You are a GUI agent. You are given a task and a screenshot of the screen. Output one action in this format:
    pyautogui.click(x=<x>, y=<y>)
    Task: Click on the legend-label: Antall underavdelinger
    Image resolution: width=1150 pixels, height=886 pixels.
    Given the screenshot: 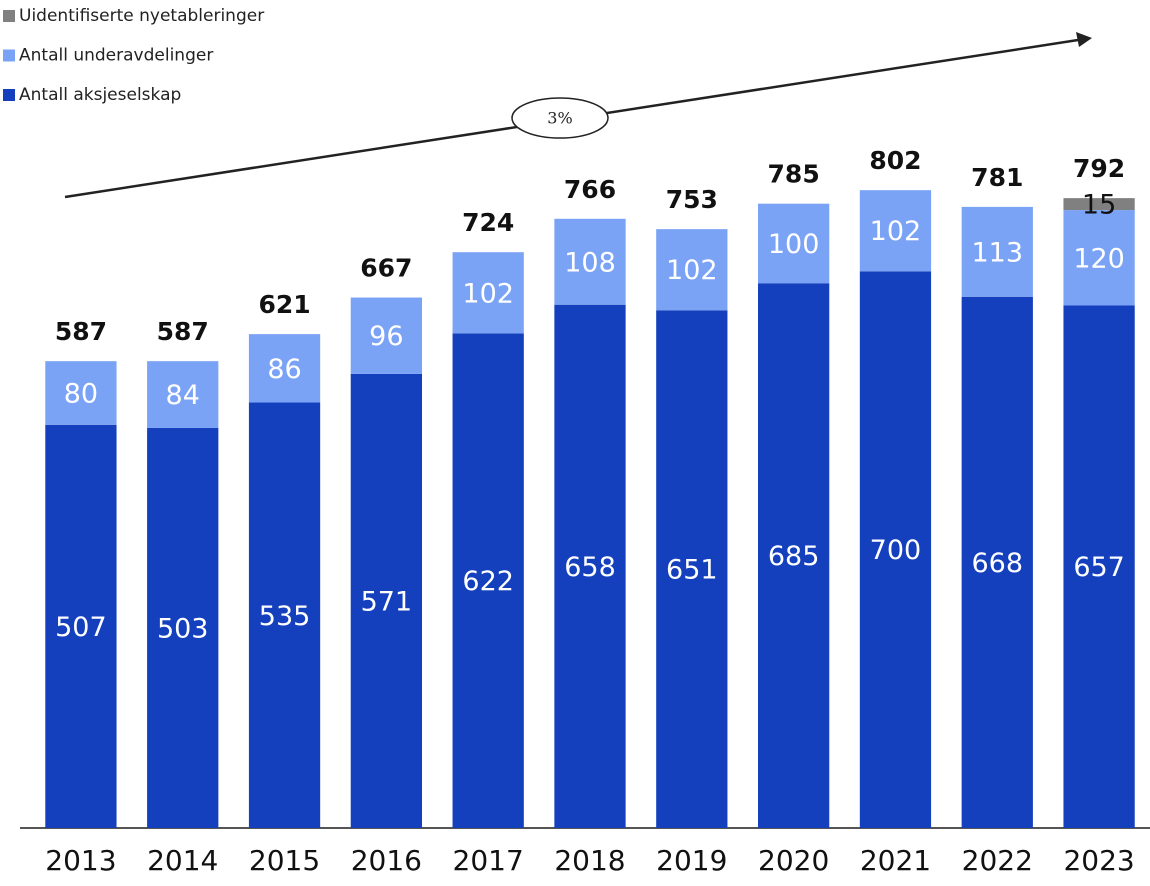 What is the action you would take?
    pyautogui.click(x=116, y=56)
    